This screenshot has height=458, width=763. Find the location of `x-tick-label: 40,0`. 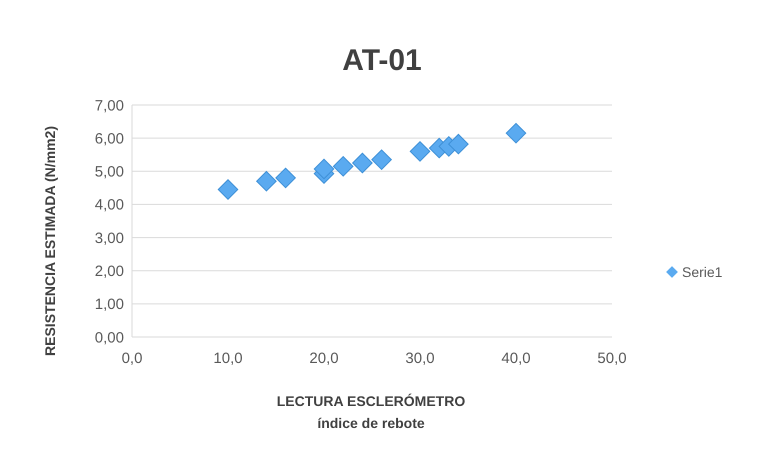

x-tick-label: 40,0 is located at coordinates (516, 358).